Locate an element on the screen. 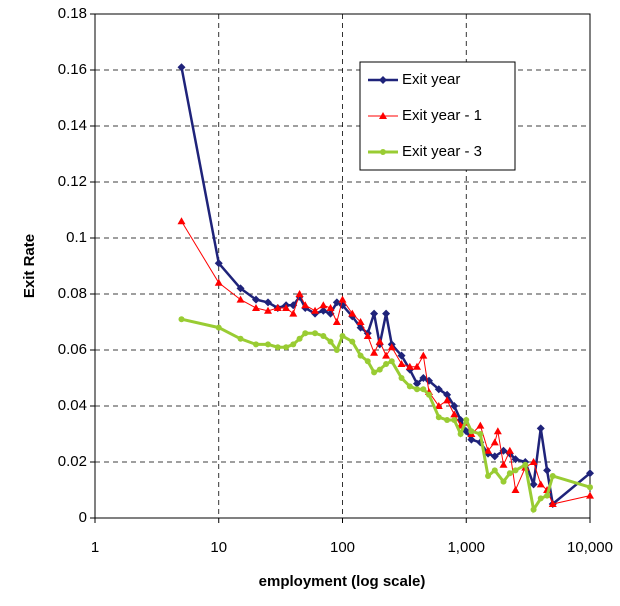  legend-label: Exit year - 3 is located at coordinates (442, 151).